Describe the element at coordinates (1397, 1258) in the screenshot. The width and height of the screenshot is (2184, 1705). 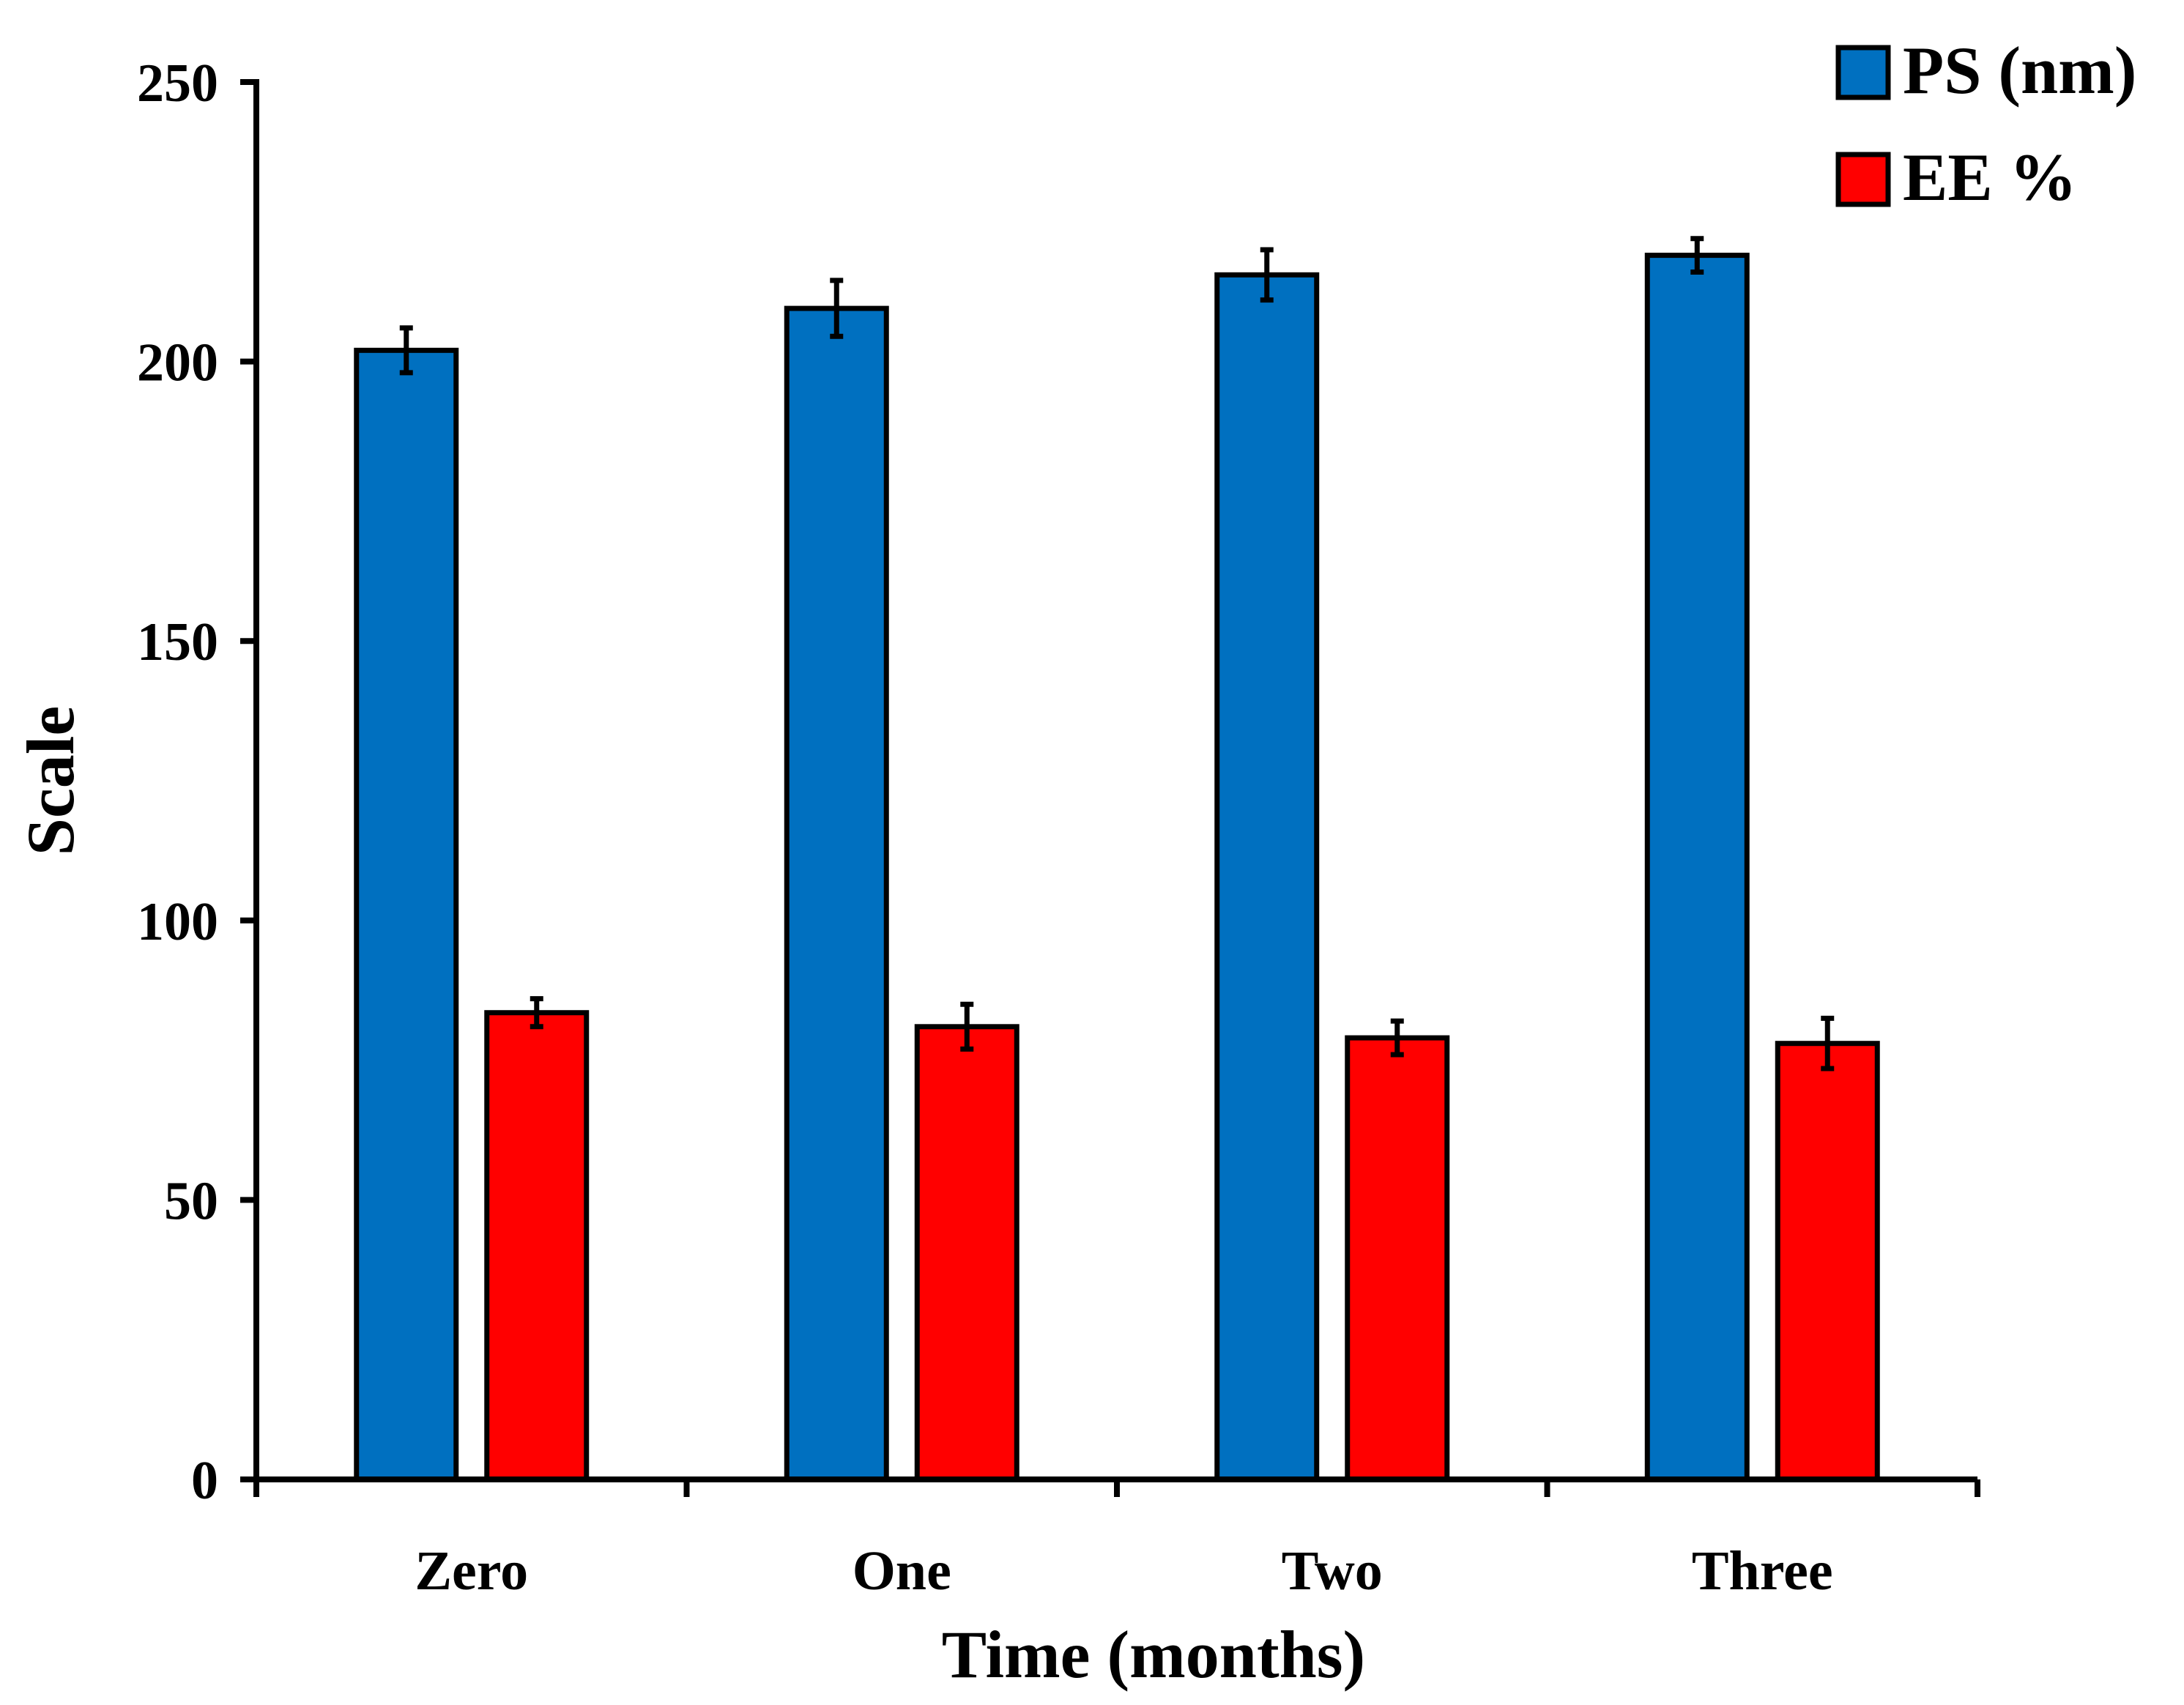
I see `bar-ee-two` at that location.